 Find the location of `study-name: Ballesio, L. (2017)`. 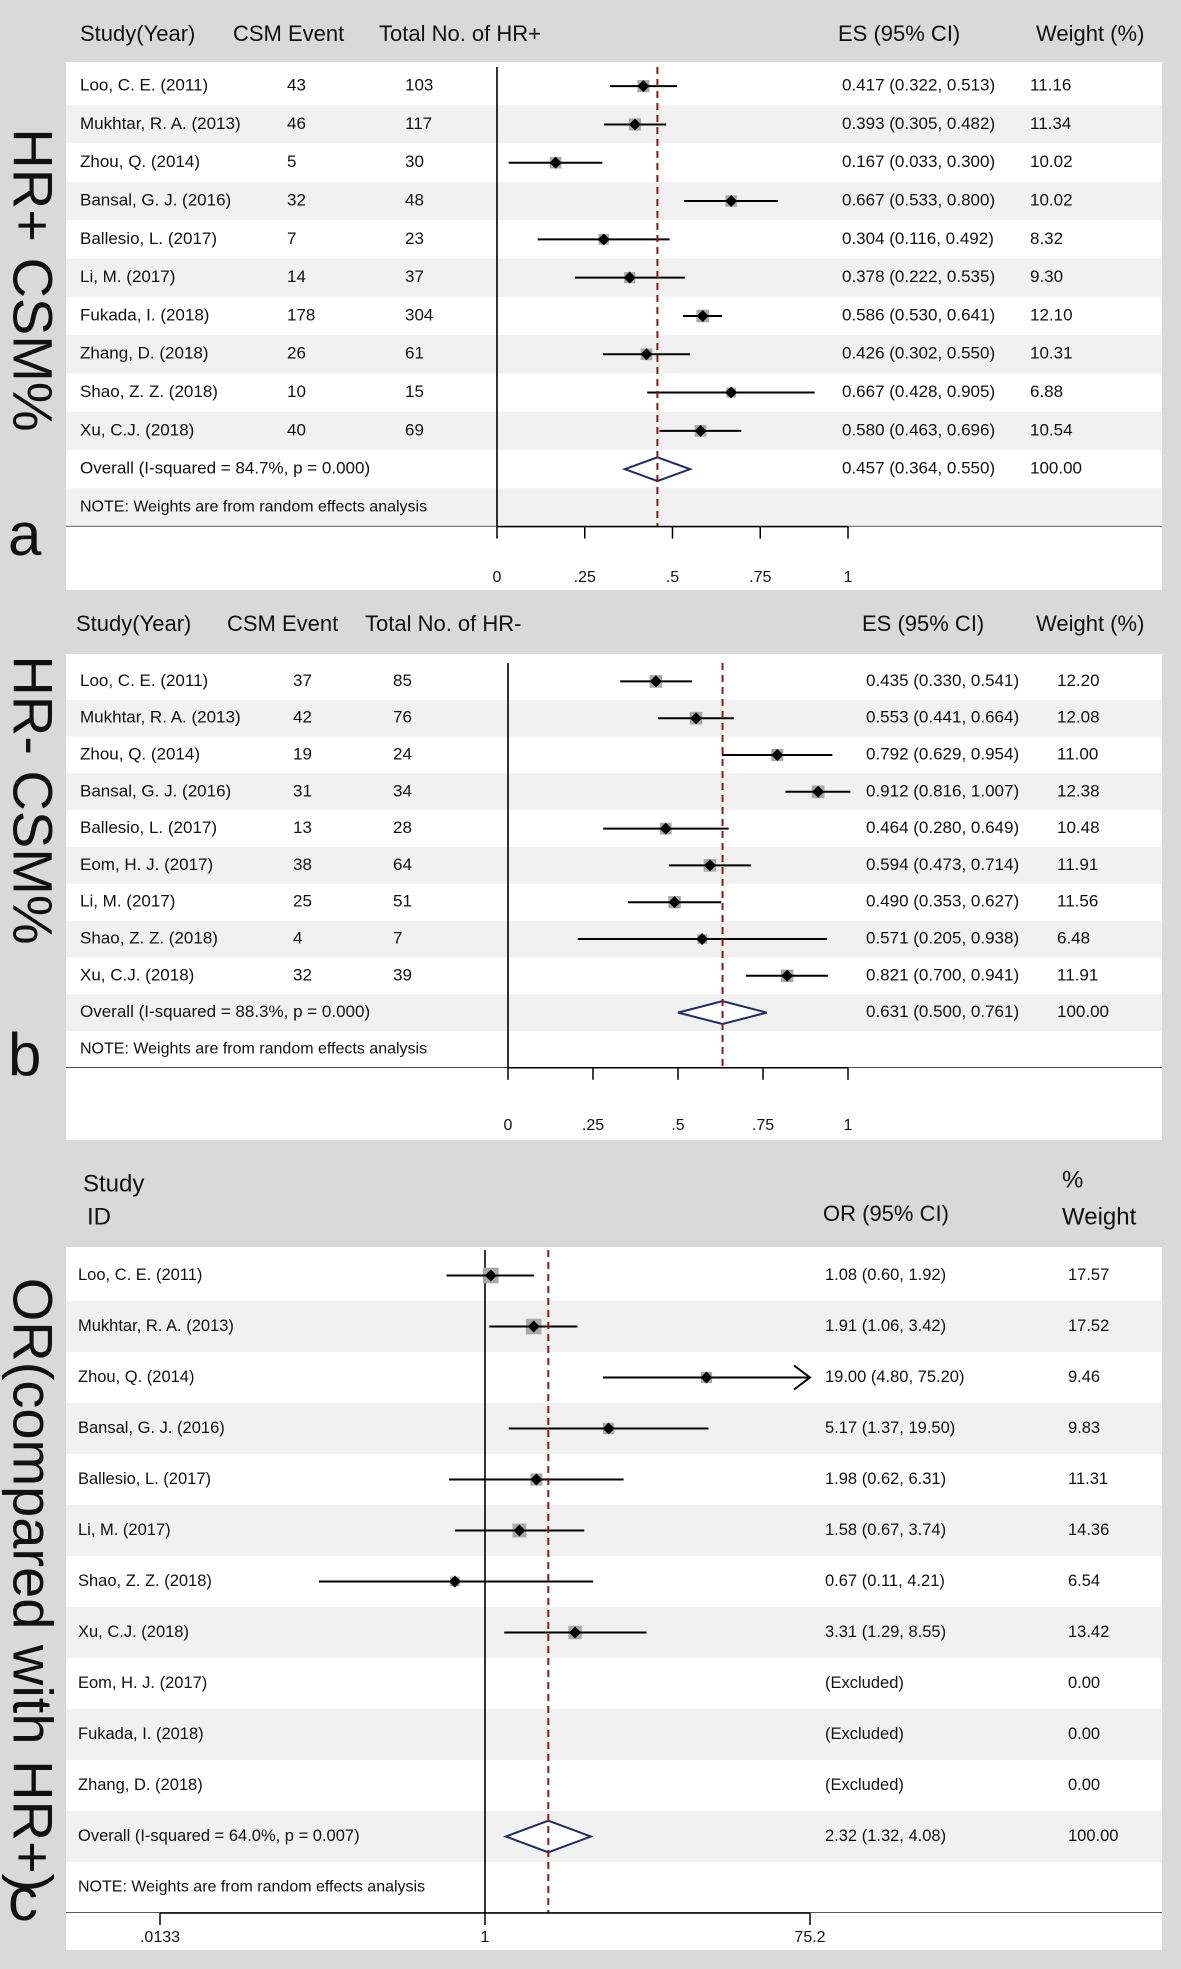

study-name: Ballesio, L. (2017) is located at coordinates (148, 827).